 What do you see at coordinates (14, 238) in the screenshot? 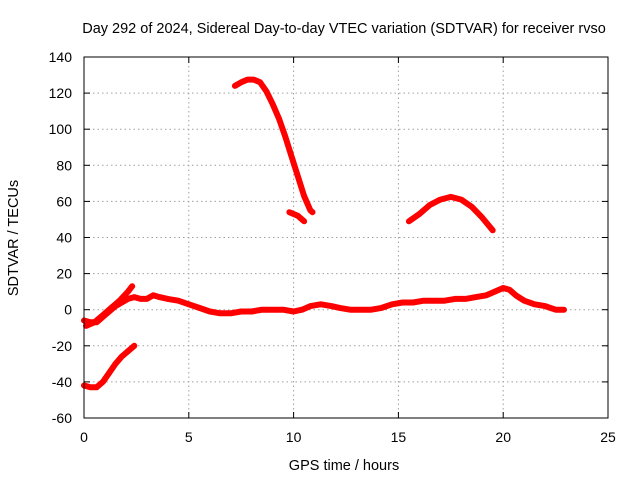
I see `y-axis-label: SDTVAR / TECUs` at bounding box center [14, 238].